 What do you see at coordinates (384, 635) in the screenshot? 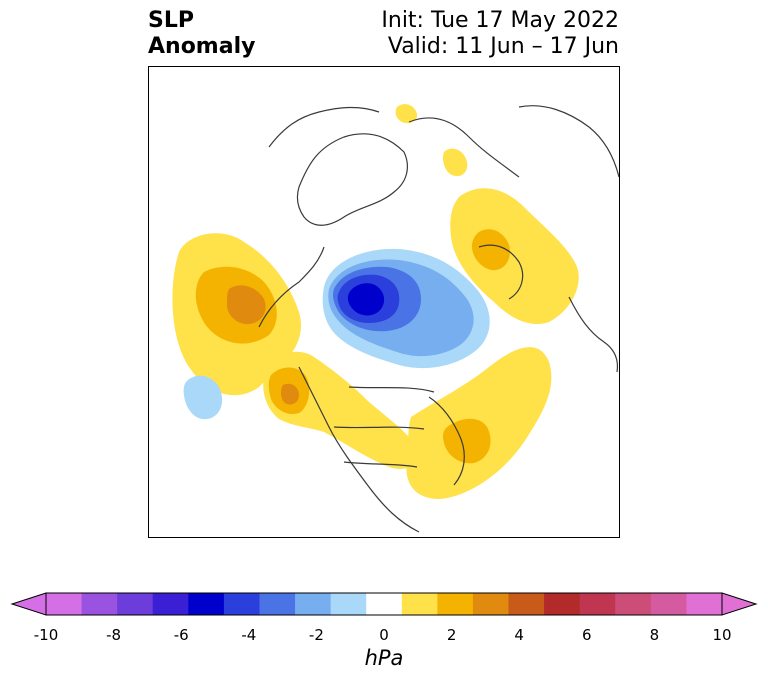
I see `colorbar-tick-label: 0` at bounding box center [384, 635].